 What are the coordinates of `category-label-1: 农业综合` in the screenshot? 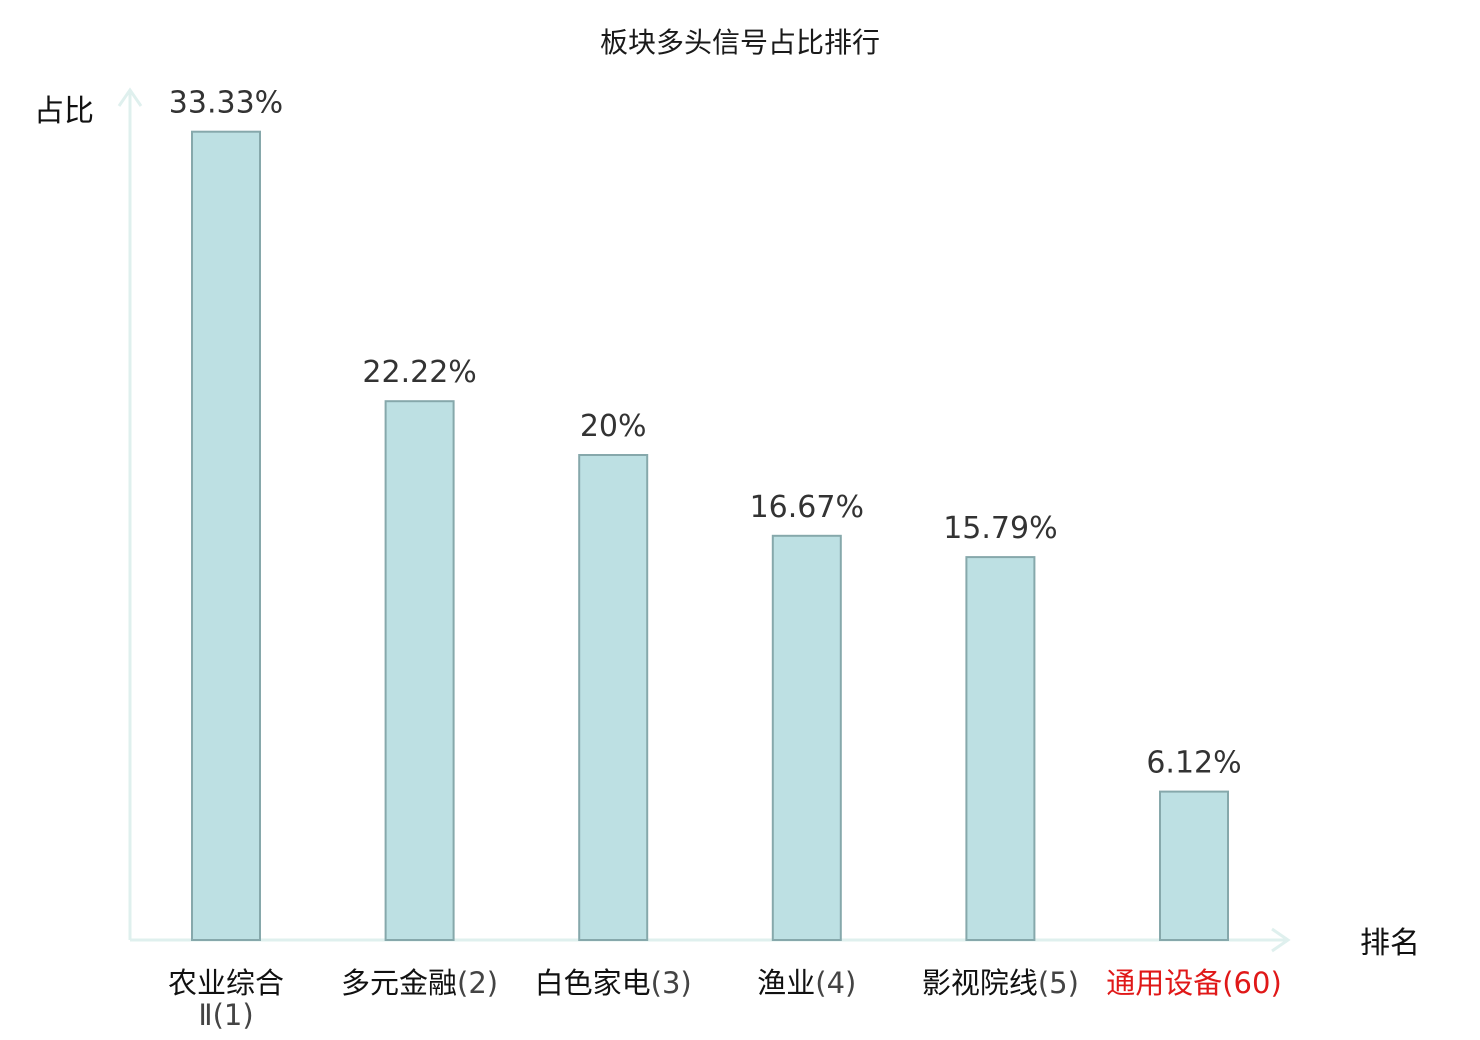 It's located at (226, 983).